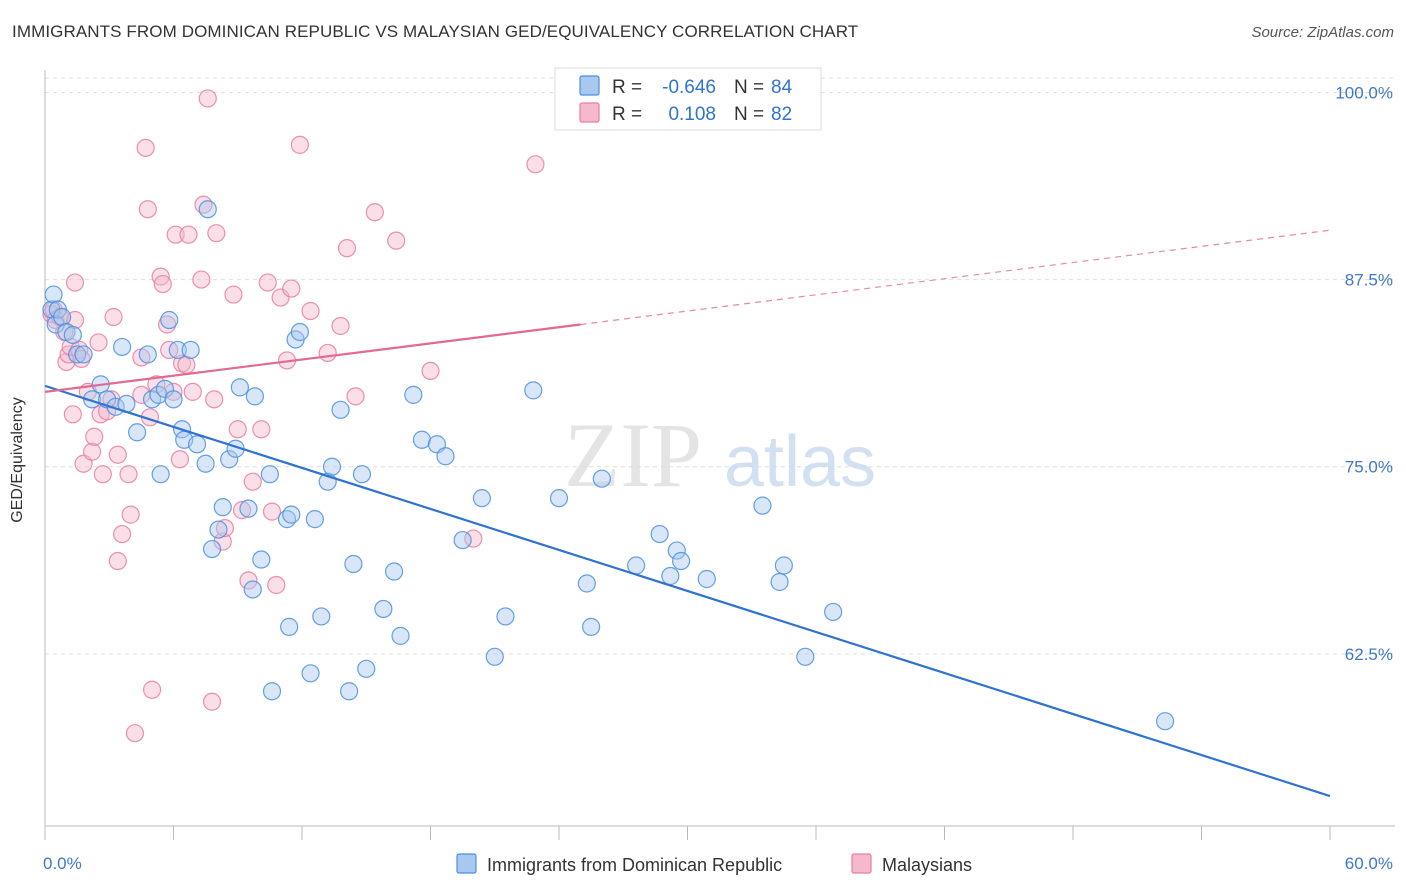  Describe the element at coordinates (688, 99) in the screenshot. I see `legend-top: R = -0.646 N = 84 R = 0.108 N = 82` at that location.